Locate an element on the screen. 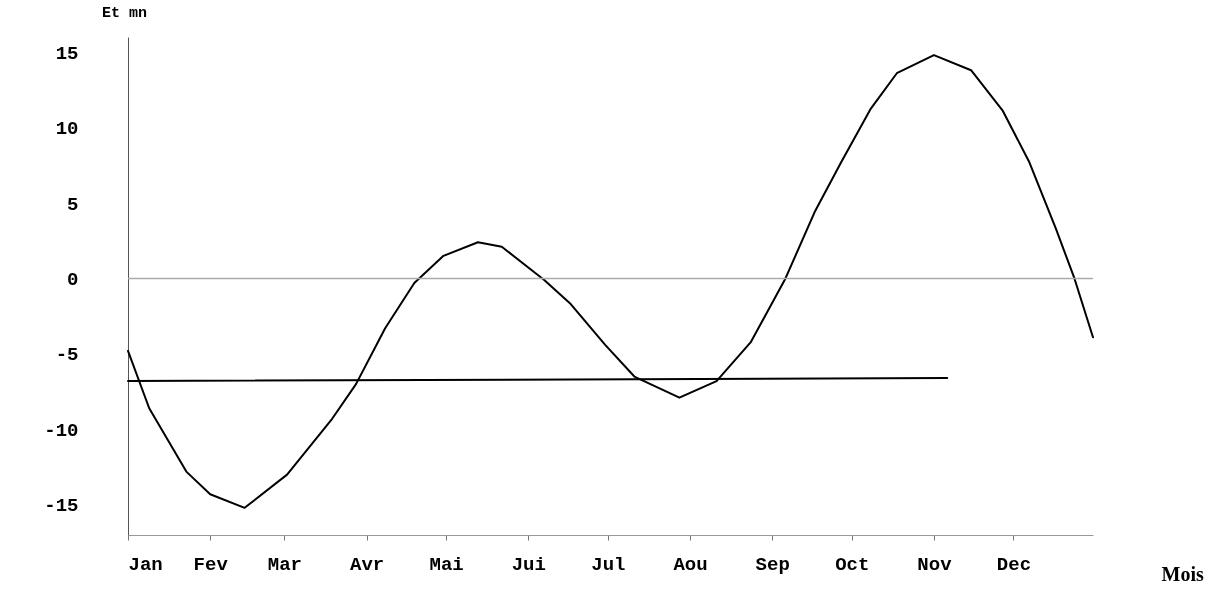 Image resolution: width=1216 pixels, height=589 pixels. x-tick-label: Aou is located at coordinates (690, 564).